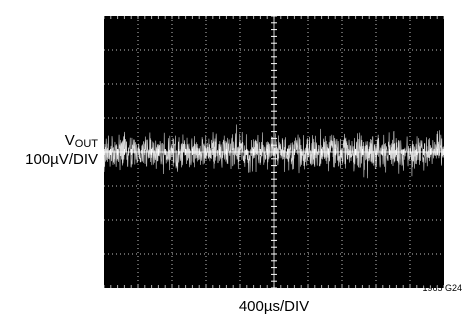 This screenshot has height=324, width=468. Describe the element at coordinates (49, 142) in the screenshot. I see `y-axis-label-signal: VOUT` at that location.